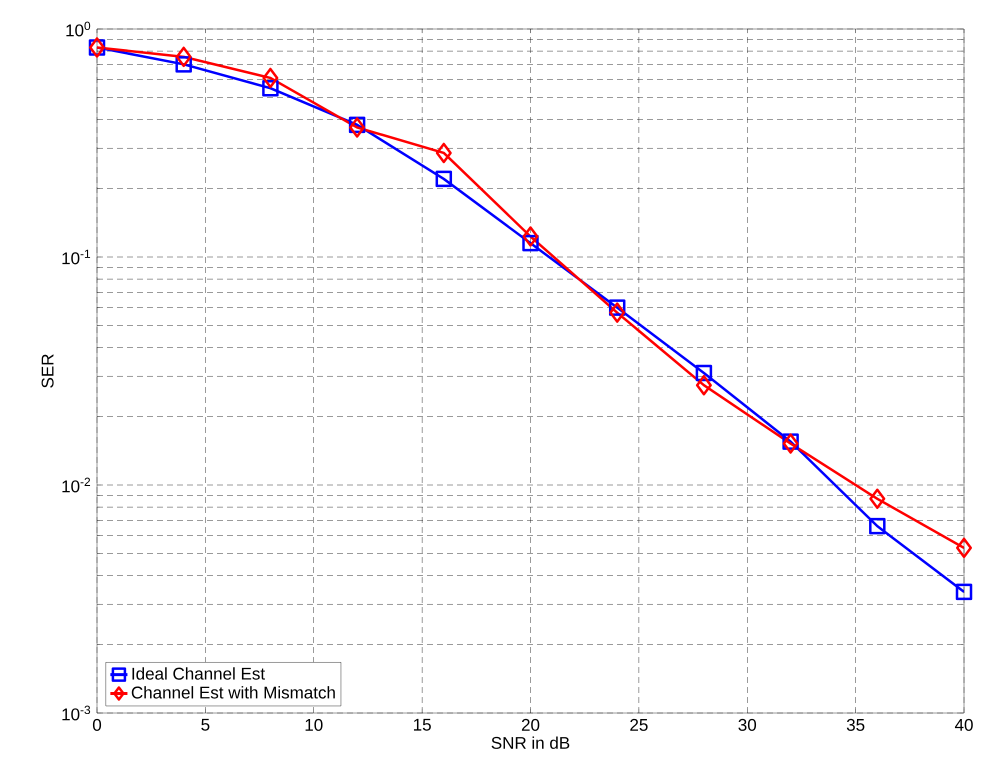 This screenshot has width=982, height=782. Describe the element at coordinates (855, 724) in the screenshot. I see `x-tick-label: 35` at that location.